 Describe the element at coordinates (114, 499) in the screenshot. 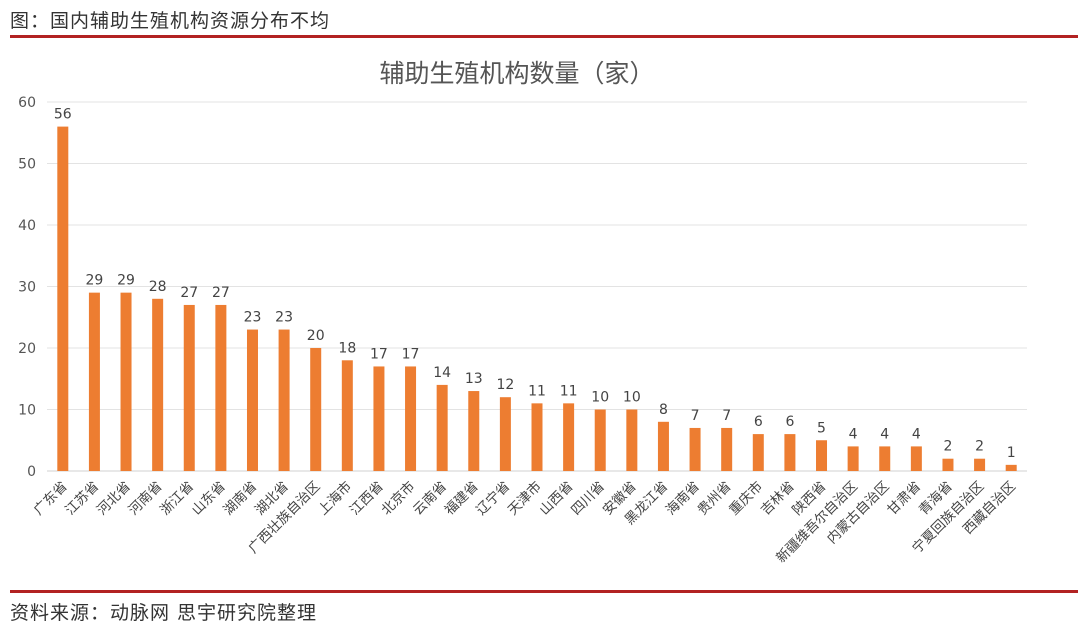

I see `x-tick-label: 河北省` at that location.